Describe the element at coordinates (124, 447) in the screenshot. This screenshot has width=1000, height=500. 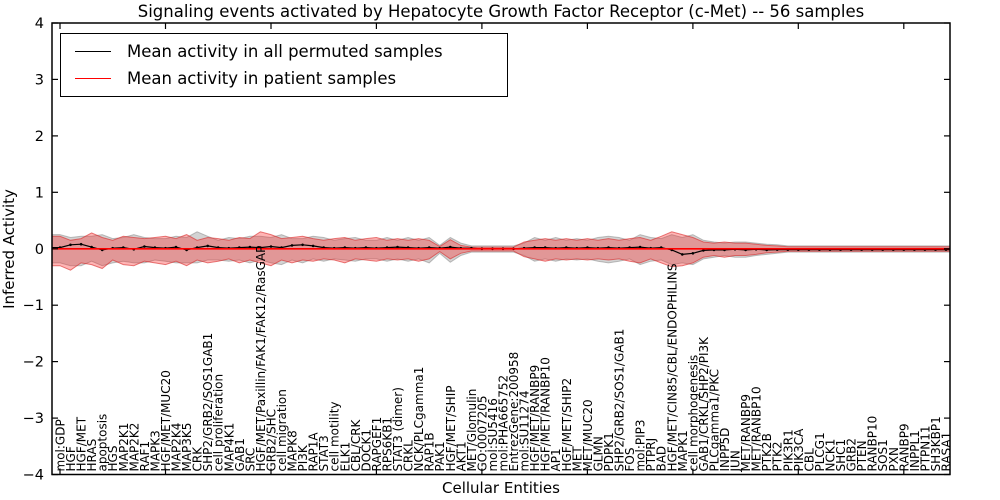
I see `x-tick-label: MAP2K1` at that location.